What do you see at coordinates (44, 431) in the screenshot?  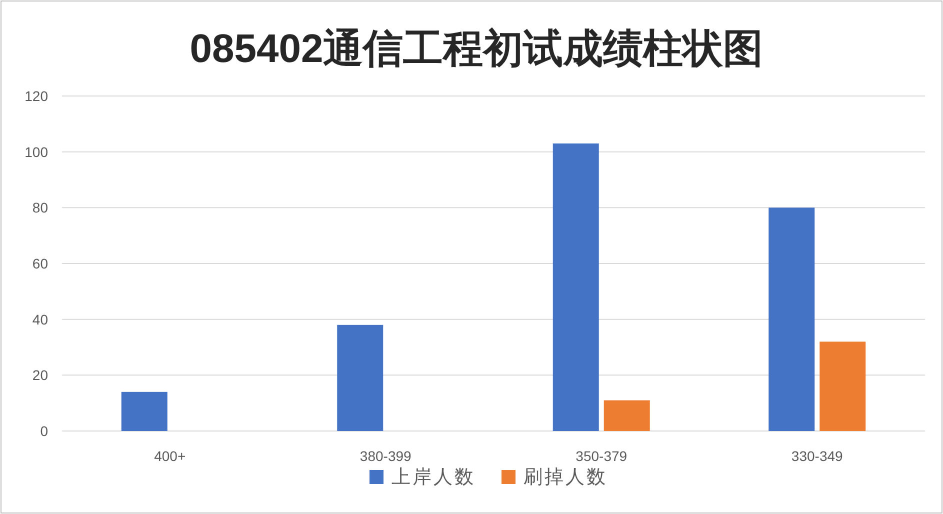 I see `y-tick-label: 0` at bounding box center [44, 431].